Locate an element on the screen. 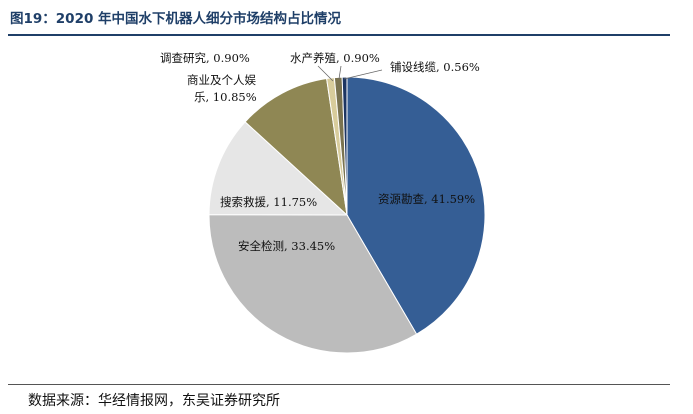  figure-title: 图19：2020 年中国水下机器人细分市场结构占比情况 is located at coordinates (176, 19).